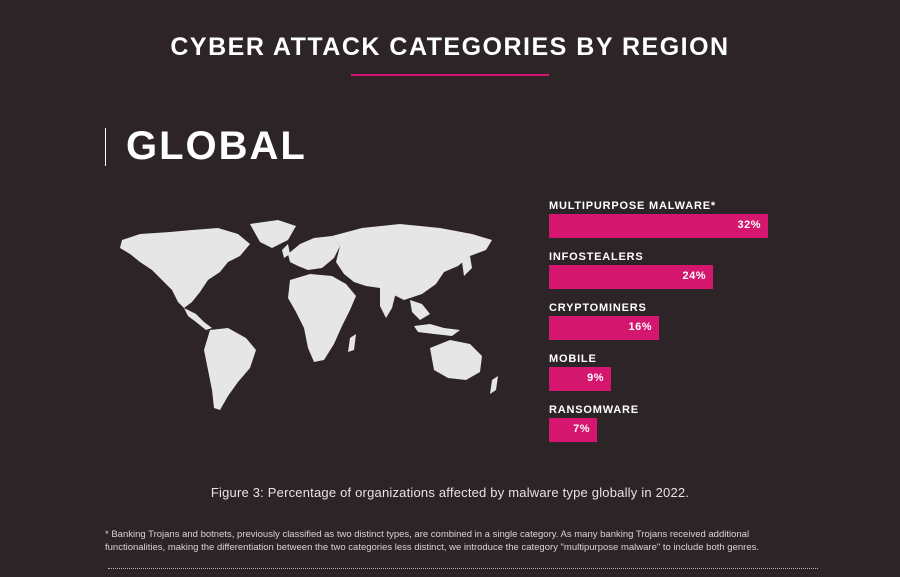 This screenshot has width=900, height=577. Describe the element at coordinates (631, 277) in the screenshot. I see `bar: 24%` at that location.